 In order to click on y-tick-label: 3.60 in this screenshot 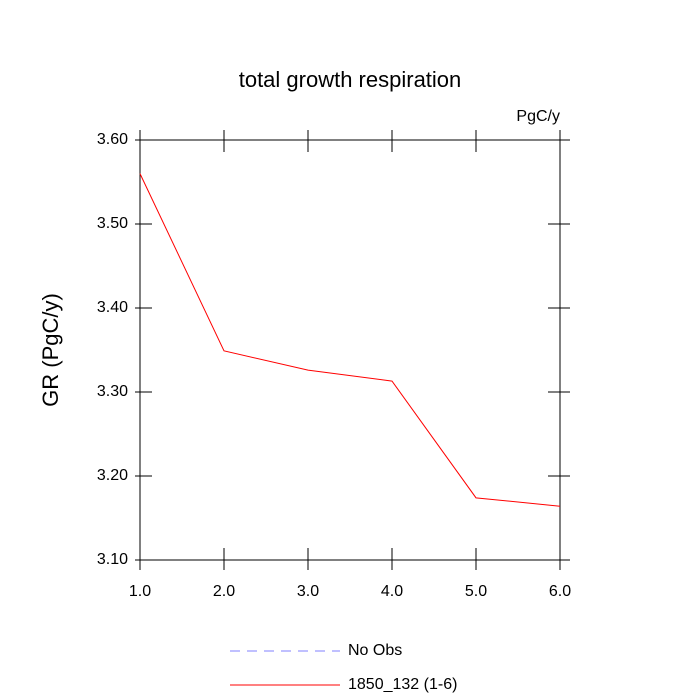, I will do `click(112, 139)`.